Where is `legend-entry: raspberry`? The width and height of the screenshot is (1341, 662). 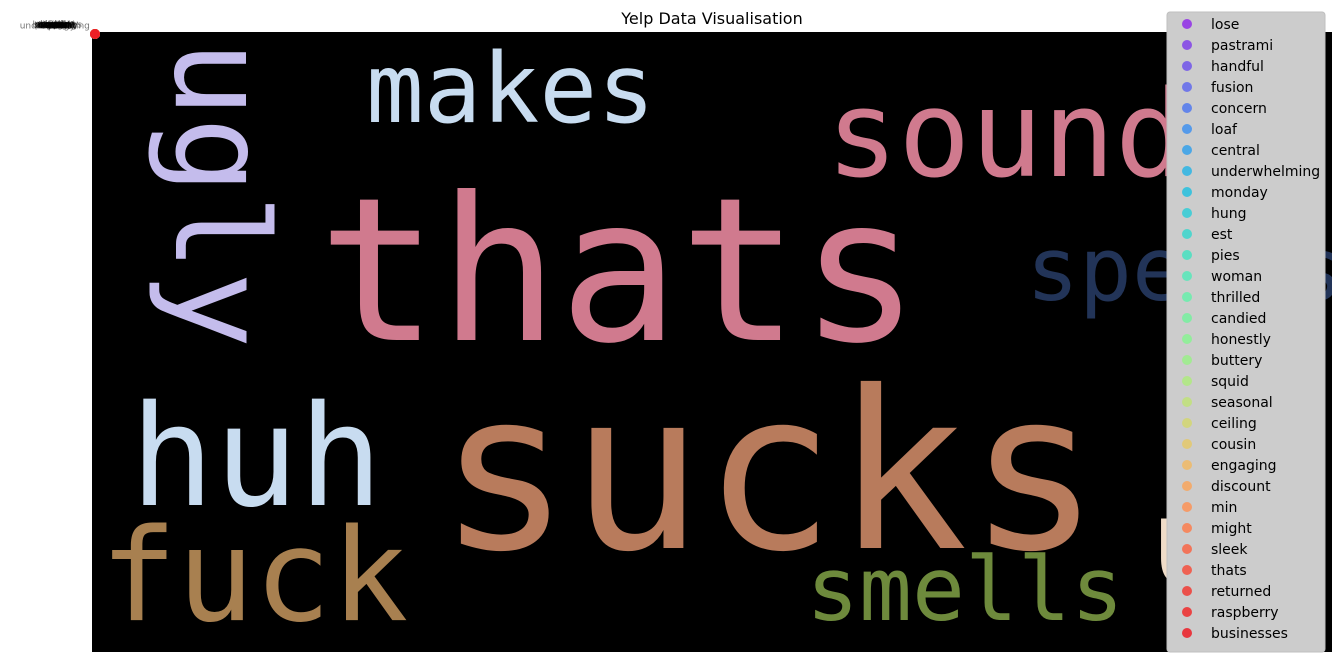
legend-entry: raspberry is located at coordinates (1245, 613).